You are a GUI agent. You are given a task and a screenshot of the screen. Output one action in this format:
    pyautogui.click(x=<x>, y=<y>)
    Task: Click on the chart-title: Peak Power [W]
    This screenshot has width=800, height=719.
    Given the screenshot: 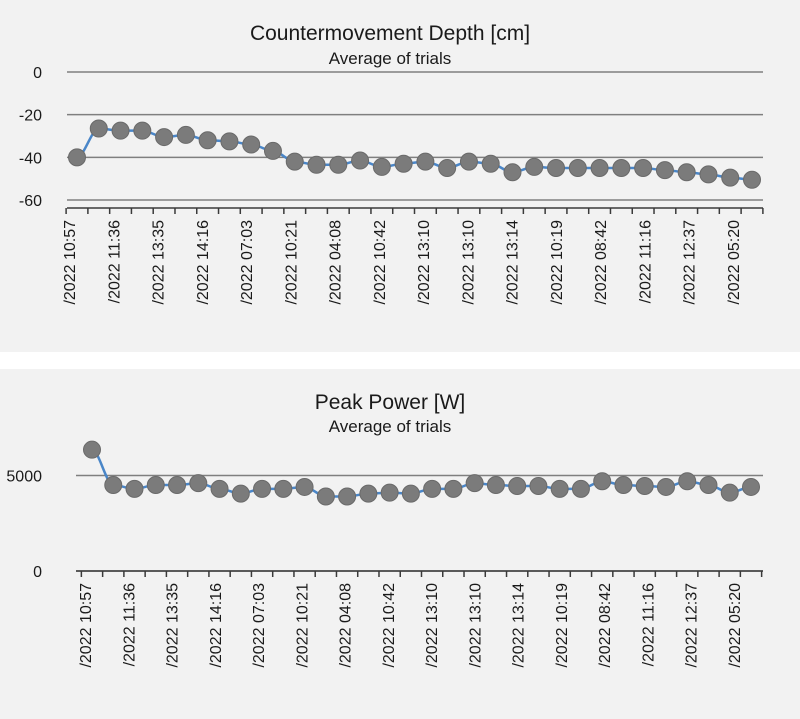 What is the action you would take?
    pyautogui.click(x=390, y=402)
    